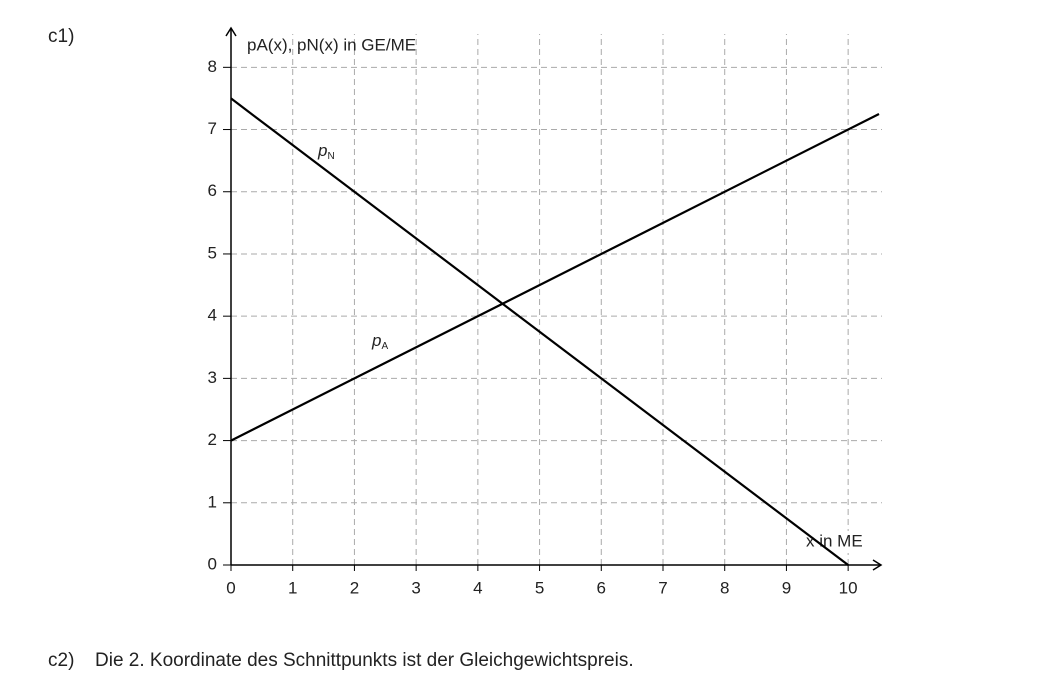 Image resolution: width=1040 pixels, height=679 pixels. What do you see at coordinates (477, 587) in the screenshot?
I see `x-tick-label: 4` at bounding box center [477, 587].